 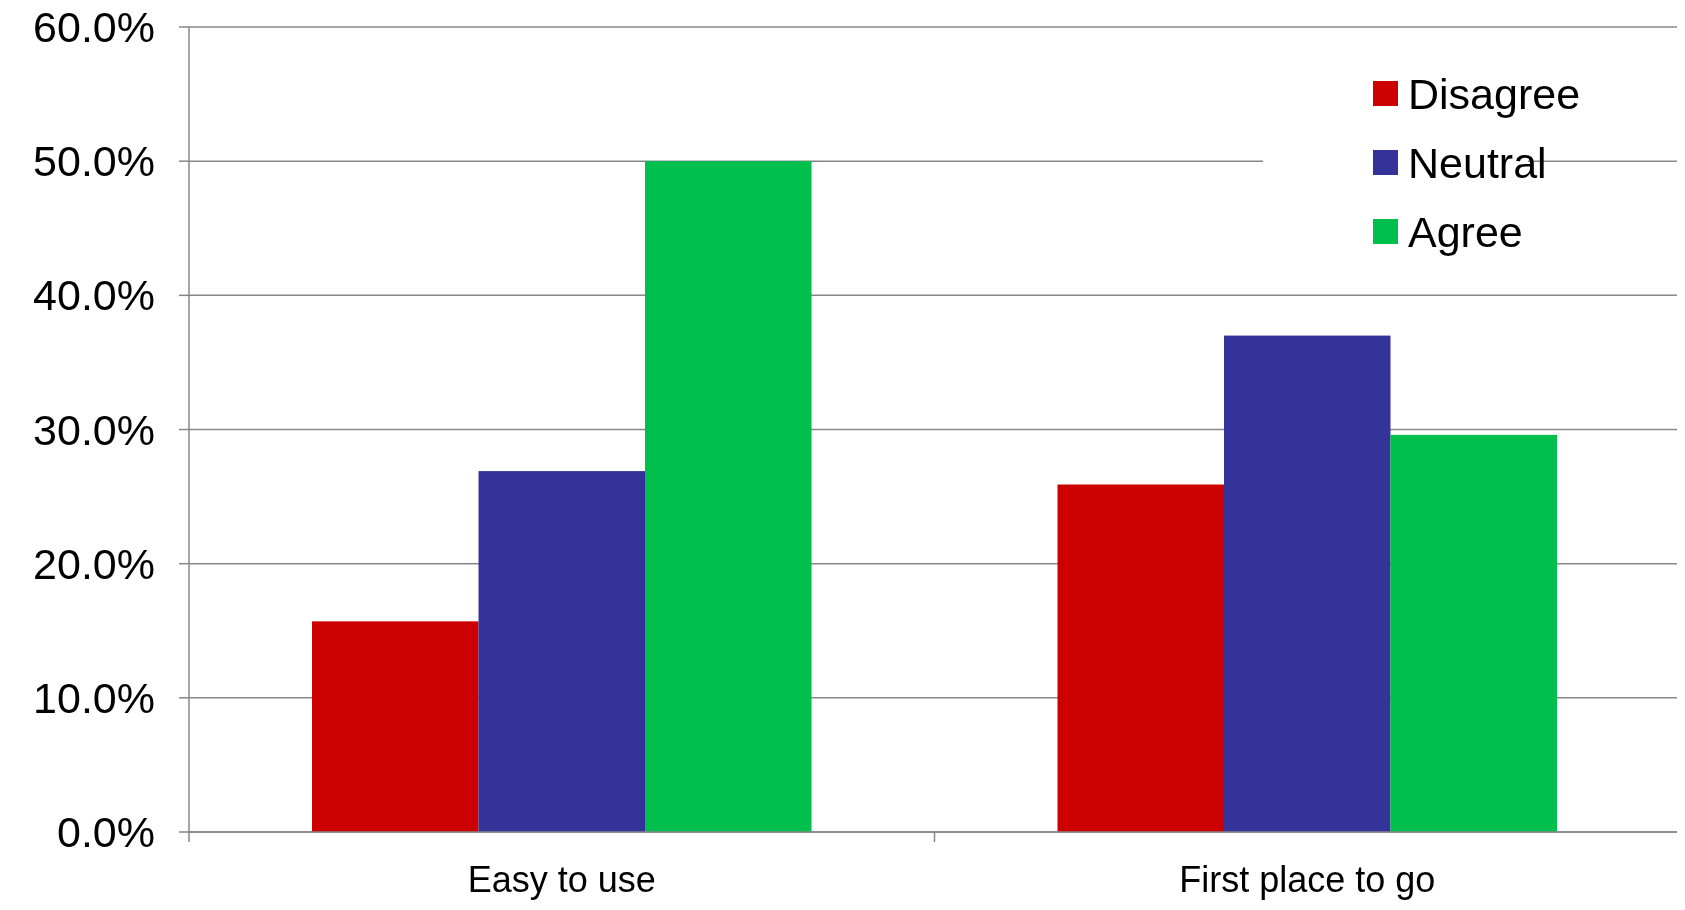 What do you see at coordinates (94, 429) in the screenshot?
I see `y-tick-label: 30.0%` at bounding box center [94, 429].